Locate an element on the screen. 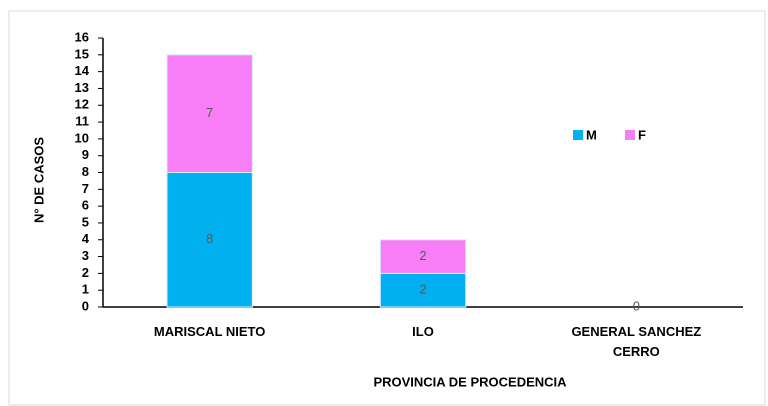  y-tick-label: 9 is located at coordinates (85, 154).